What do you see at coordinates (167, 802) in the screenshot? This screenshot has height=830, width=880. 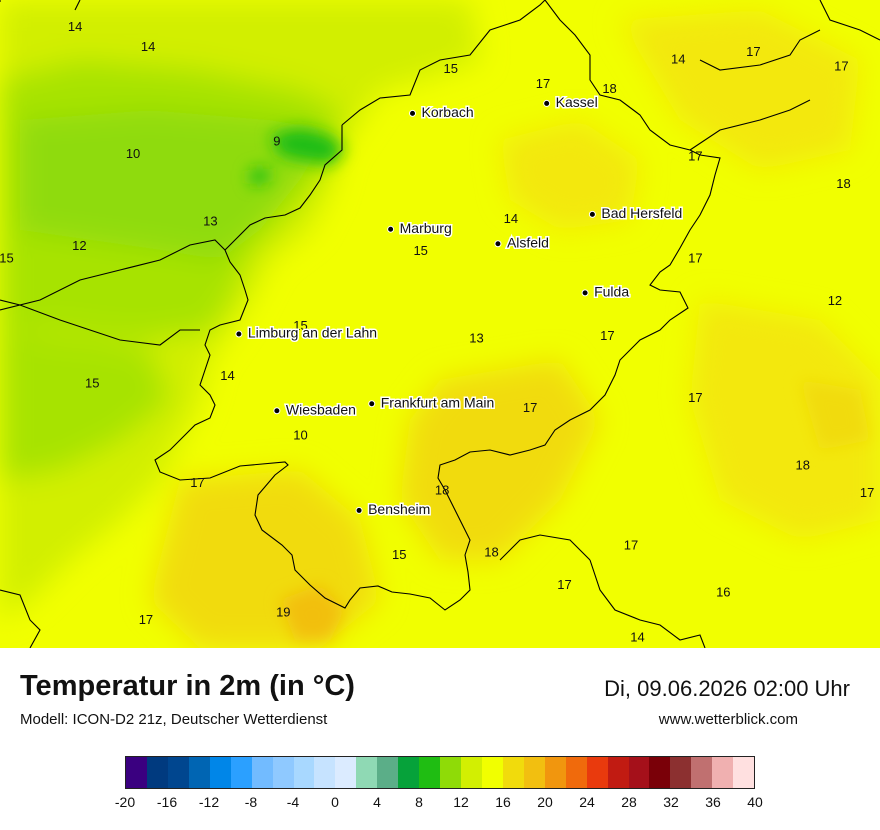 I see `color-scale-tick: -16` at bounding box center [167, 802].